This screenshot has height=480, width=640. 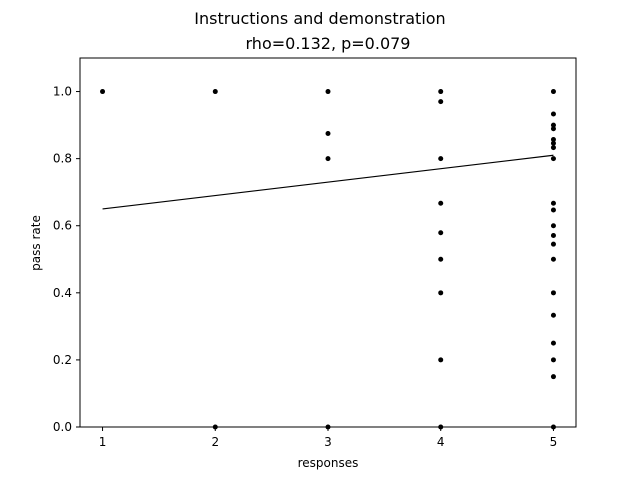 I want to click on x-tick-label: 5, so click(x=554, y=442).